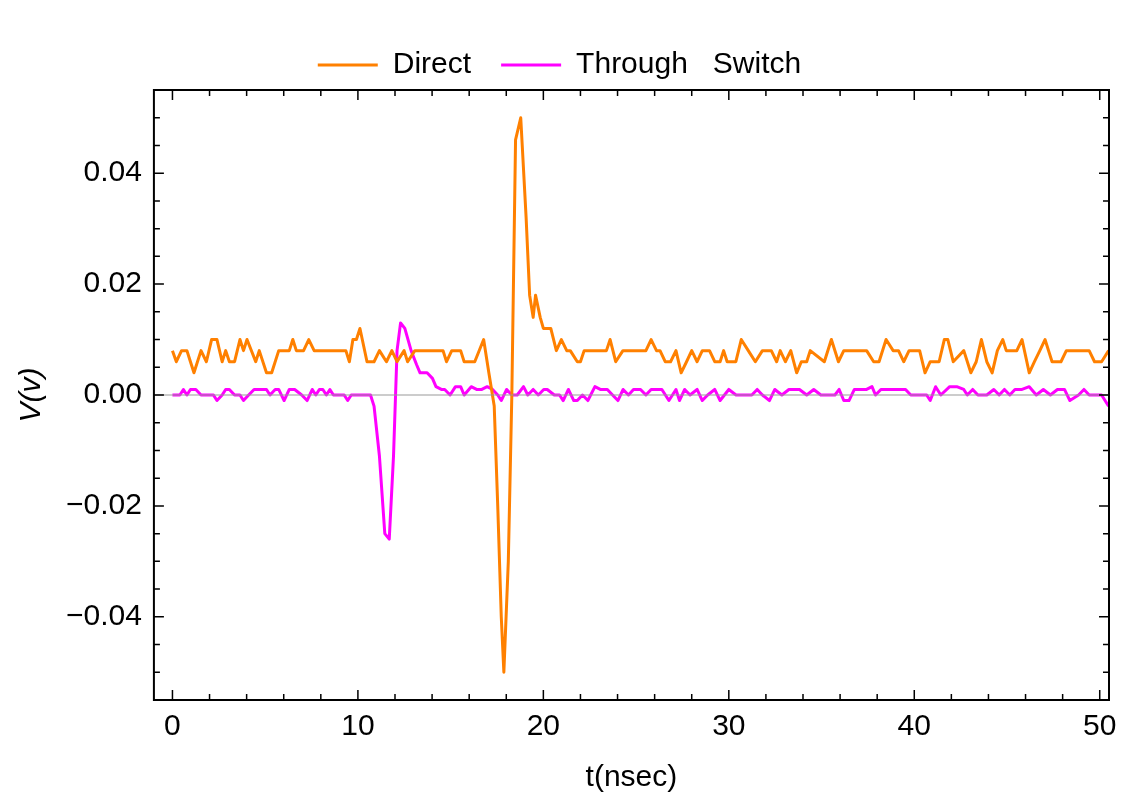 This screenshot has width=1139, height=810. Describe the element at coordinates (1100, 725) in the screenshot. I see `x-tick-label: 50` at that location.